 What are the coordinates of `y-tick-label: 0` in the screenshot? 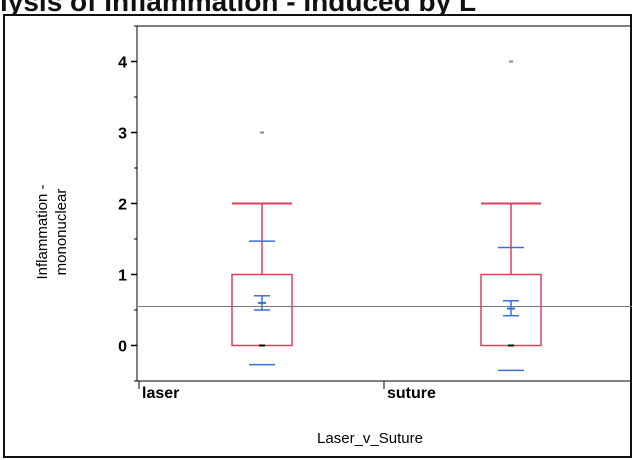 It's located at (122, 347).